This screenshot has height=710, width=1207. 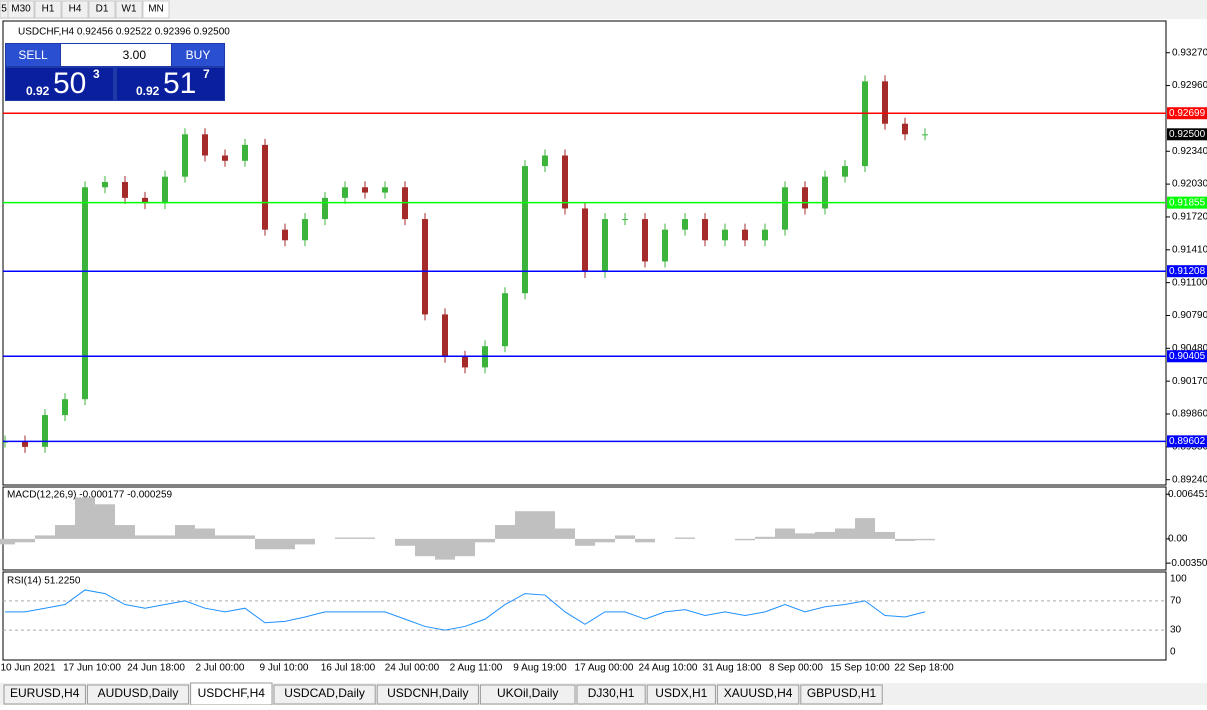 What do you see at coordinates (92, 668) in the screenshot?
I see `time-label: 17 Jun 10:00` at bounding box center [92, 668].